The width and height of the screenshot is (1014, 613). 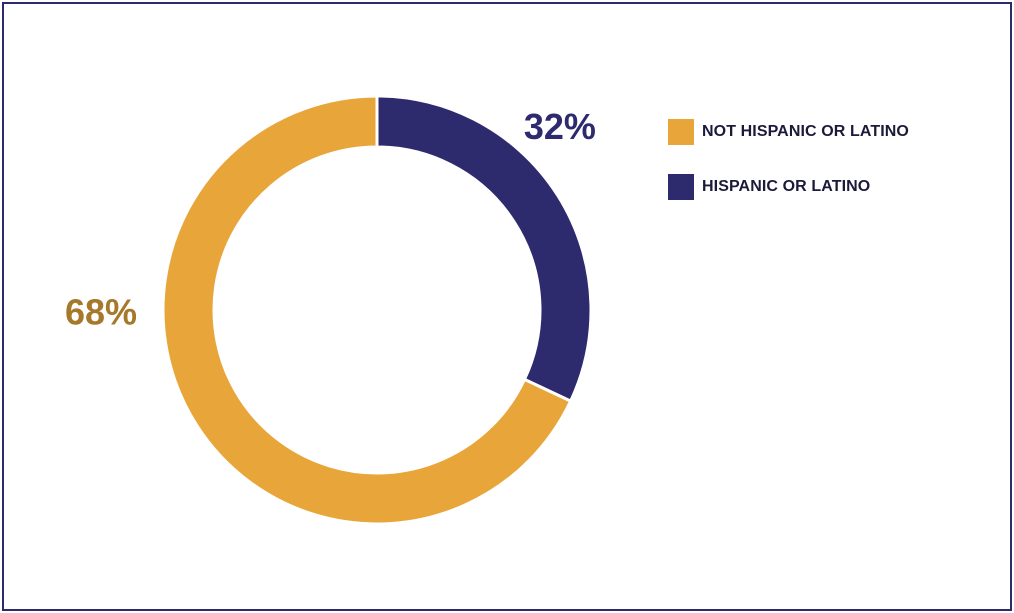 What do you see at coordinates (101, 311) in the screenshot?
I see `value-label-not-hispanic-or-latino: 68%` at bounding box center [101, 311].